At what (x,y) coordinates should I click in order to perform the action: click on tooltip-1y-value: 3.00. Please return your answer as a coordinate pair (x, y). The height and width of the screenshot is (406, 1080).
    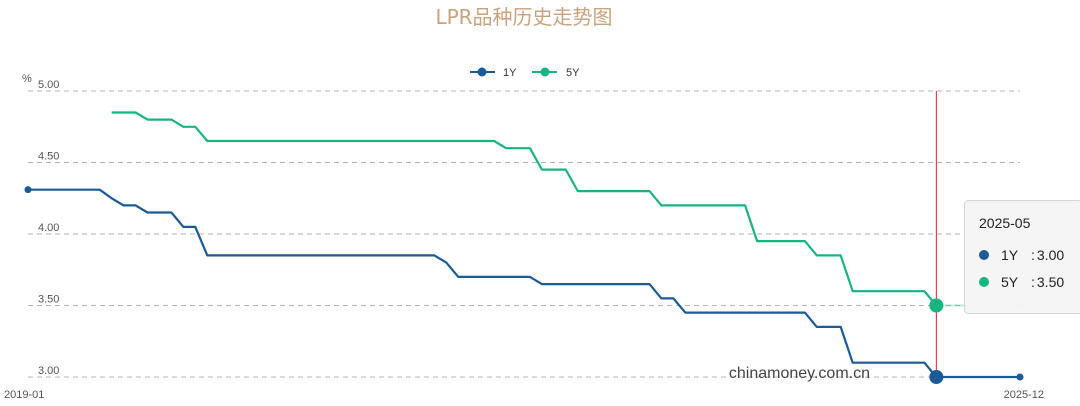
    Looking at the image, I should click on (1050, 254).